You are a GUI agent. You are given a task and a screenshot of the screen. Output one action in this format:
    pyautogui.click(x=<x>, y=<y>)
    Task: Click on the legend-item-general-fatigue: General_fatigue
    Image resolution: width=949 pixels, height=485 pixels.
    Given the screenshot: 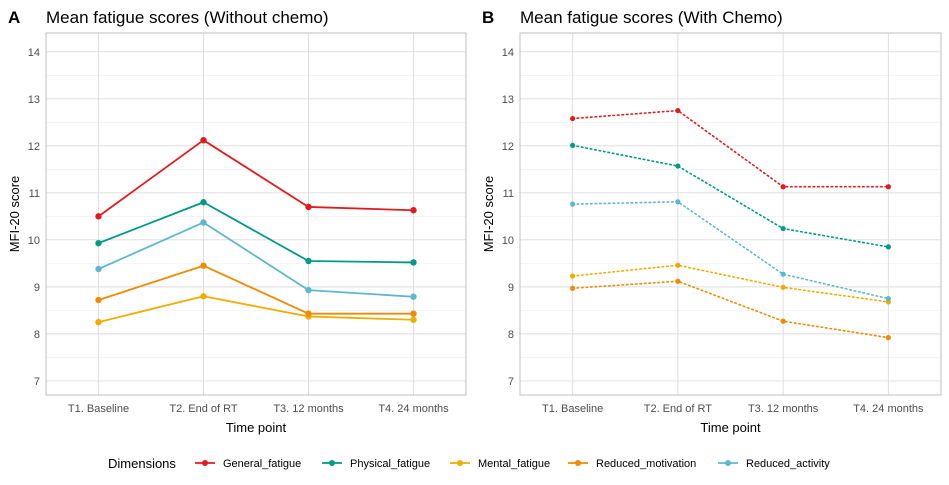 What is the action you would take?
    pyautogui.click(x=248, y=464)
    